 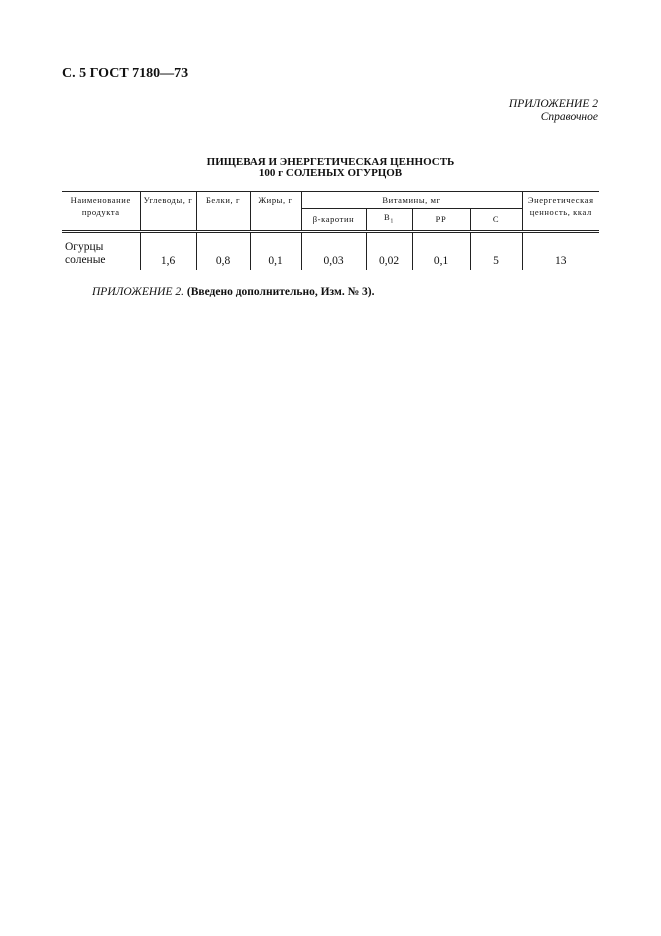 What do you see at coordinates (388, 220) in the screenshot?
I see `header-b1: B1` at bounding box center [388, 220].